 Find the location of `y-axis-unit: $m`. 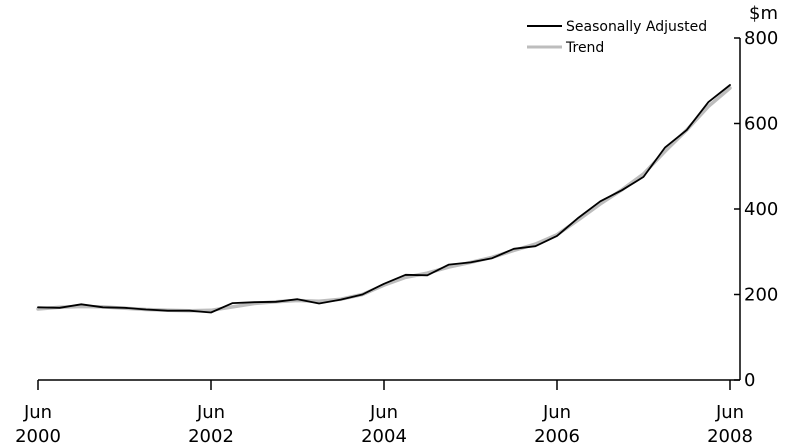

y-axis-unit: $m is located at coordinates (763, 13).